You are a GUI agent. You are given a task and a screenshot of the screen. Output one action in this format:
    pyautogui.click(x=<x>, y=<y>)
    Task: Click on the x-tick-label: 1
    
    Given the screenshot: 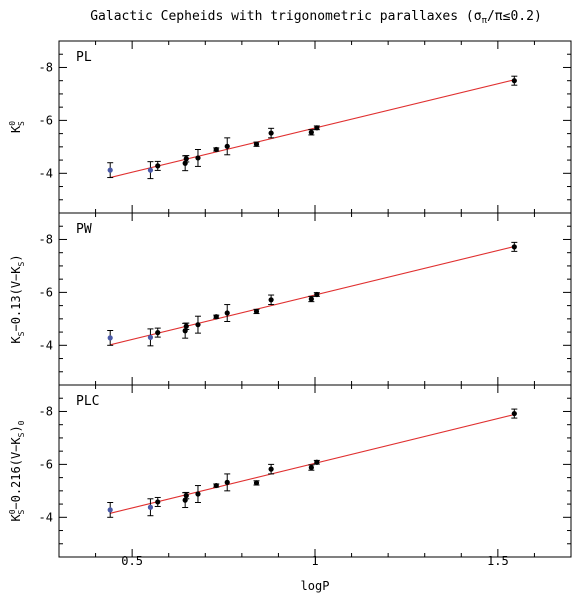 What is the action you would take?
    pyautogui.click(x=314, y=561)
    